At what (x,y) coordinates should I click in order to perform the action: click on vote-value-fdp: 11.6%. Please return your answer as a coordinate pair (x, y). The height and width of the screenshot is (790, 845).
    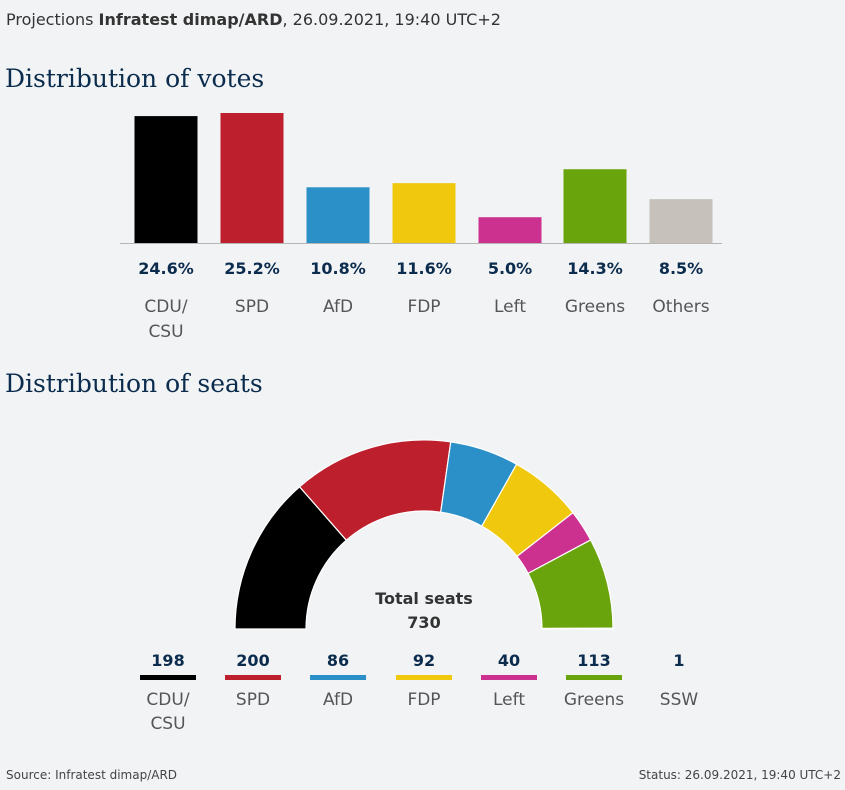
    Looking at the image, I should click on (424, 268).